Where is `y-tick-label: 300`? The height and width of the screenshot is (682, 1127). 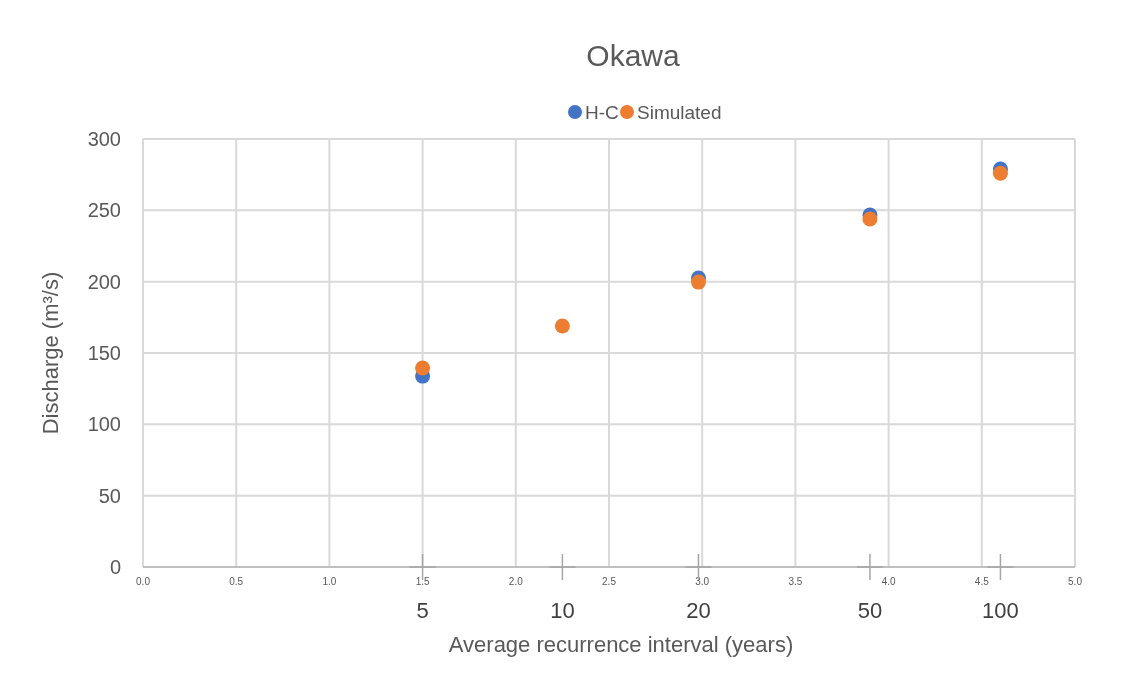 y-tick-label: 300 is located at coordinates (104, 139).